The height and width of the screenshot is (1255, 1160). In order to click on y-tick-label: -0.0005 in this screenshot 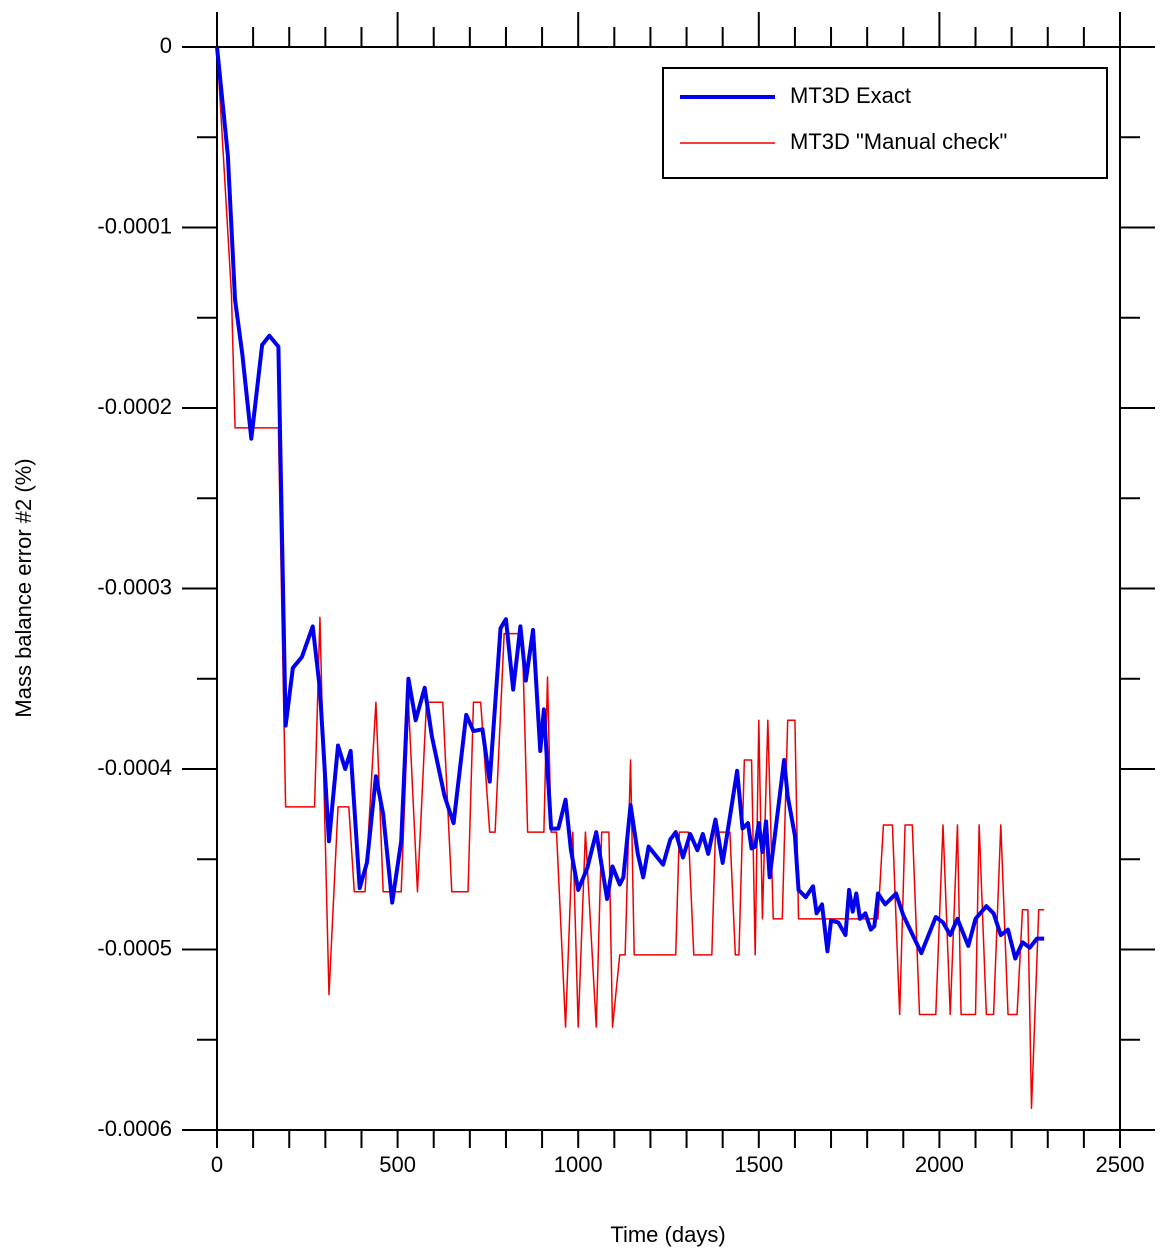, I will do `click(134, 947)`.